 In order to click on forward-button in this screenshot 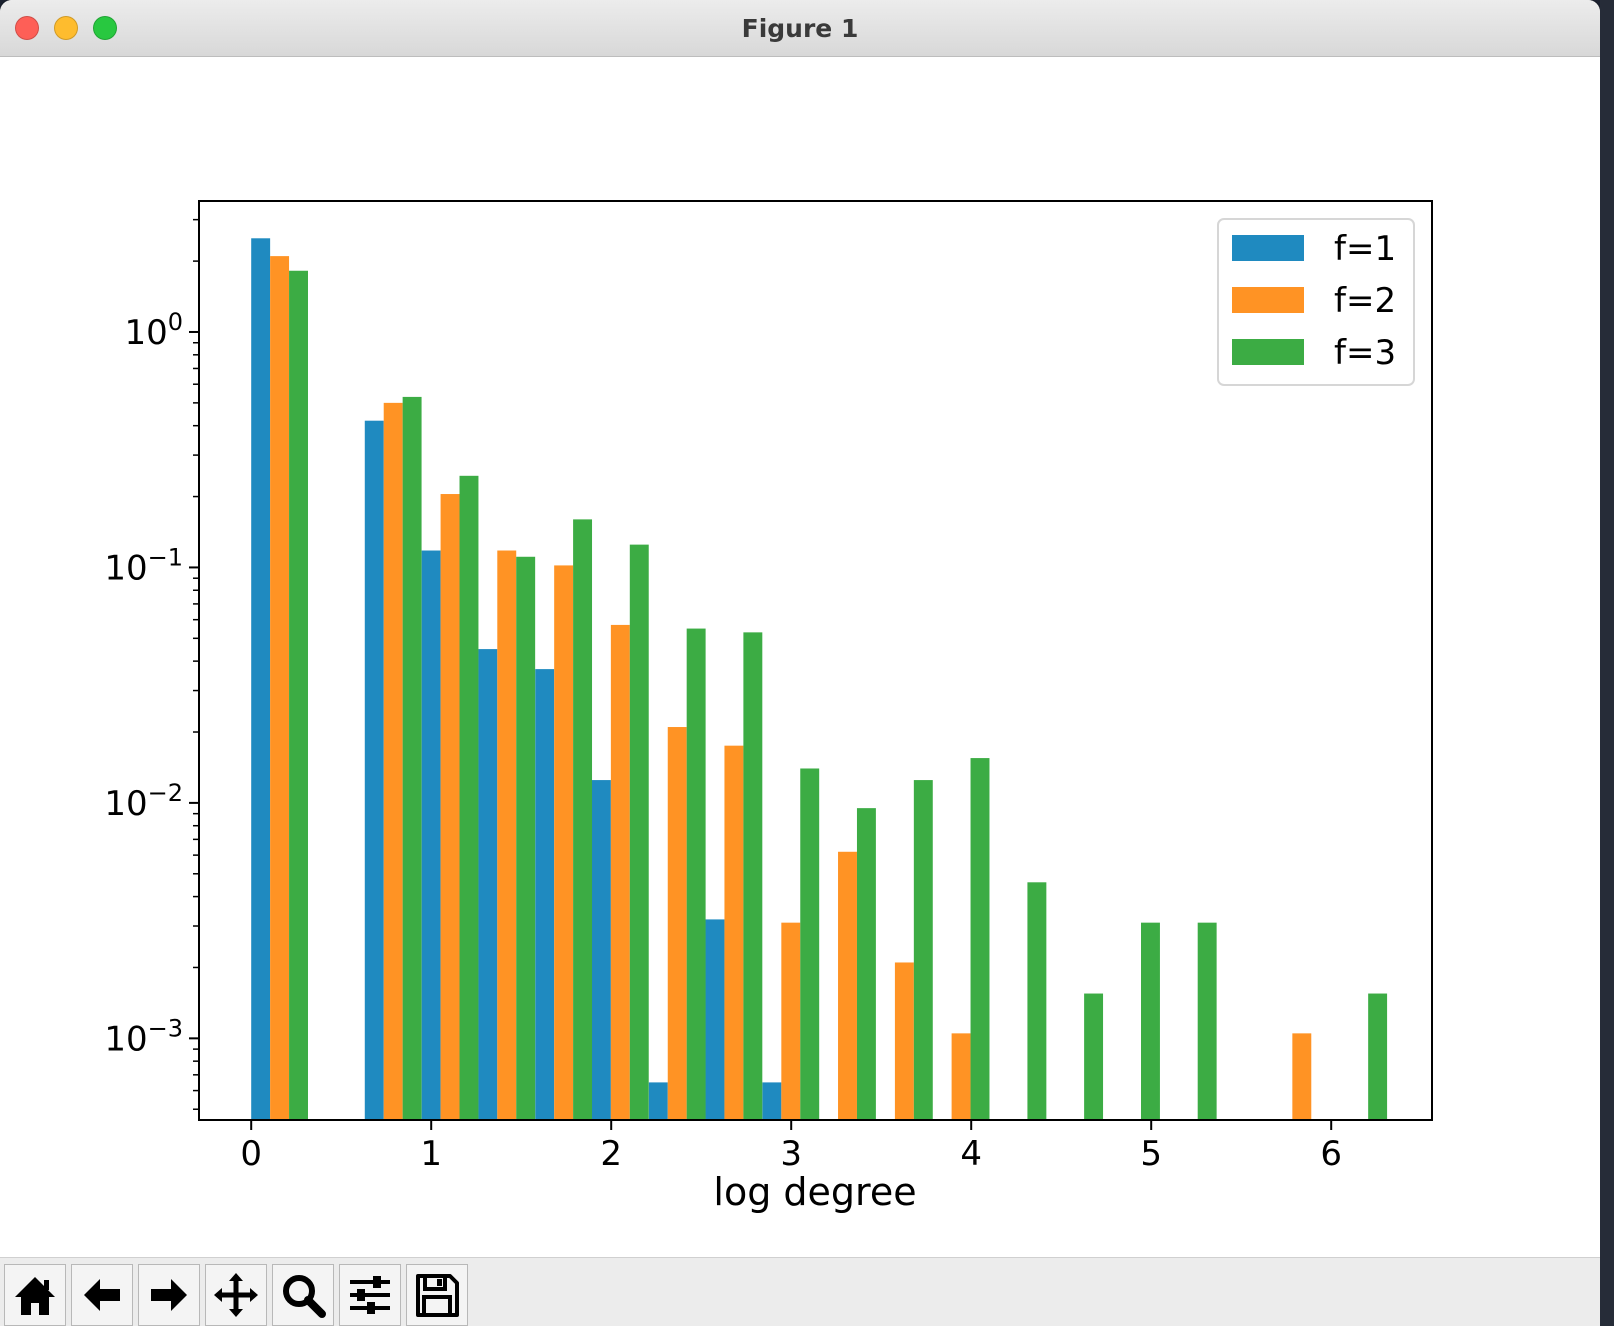, I will do `click(169, 1295)`.